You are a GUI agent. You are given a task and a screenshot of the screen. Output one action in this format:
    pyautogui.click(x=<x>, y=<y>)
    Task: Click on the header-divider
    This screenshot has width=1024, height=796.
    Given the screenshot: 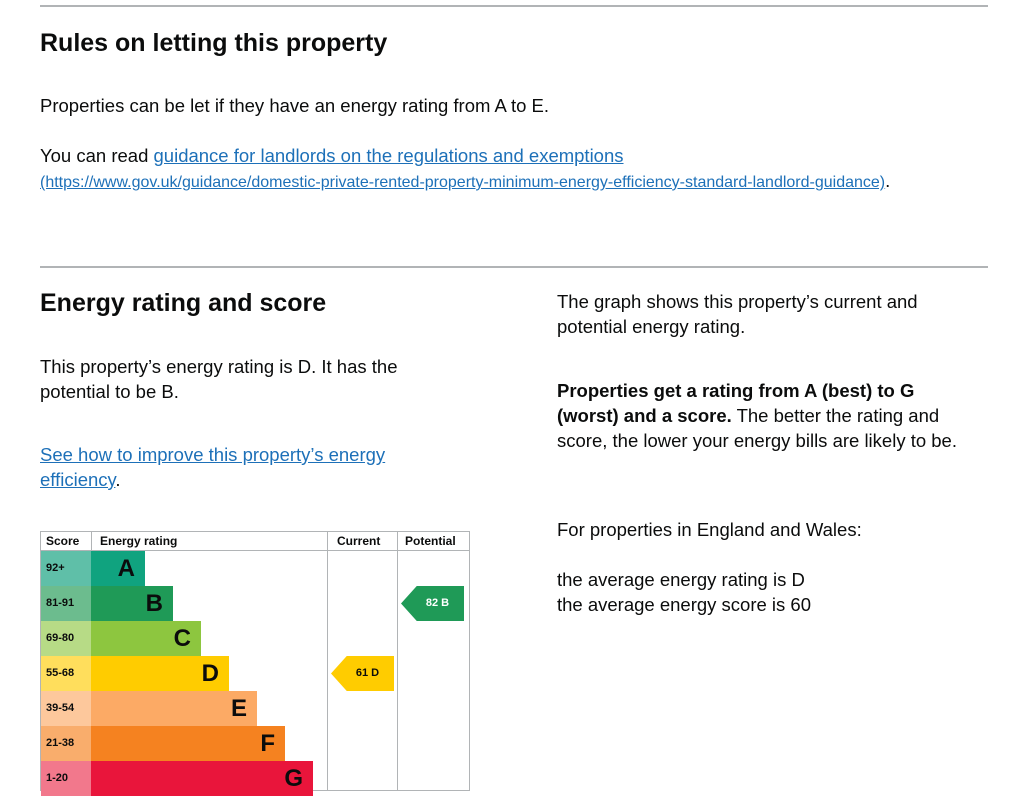 What is the action you would take?
    pyautogui.click(x=255, y=550)
    